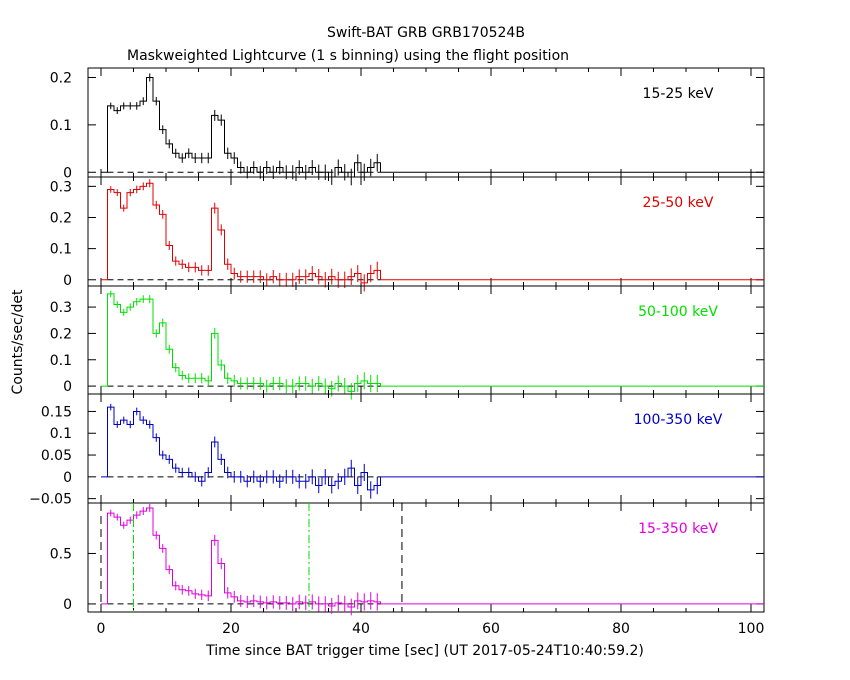  Describe the element at coordinates (431, 629) in the screenshot. I see `x-tick-labels: 0 20 40 60 80 100` at that location.